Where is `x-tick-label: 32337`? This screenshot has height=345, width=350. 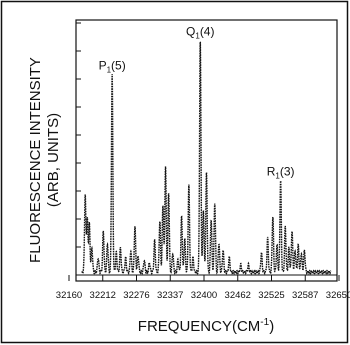 x-tick-label: 32337 is located at coordinates (170, 295).